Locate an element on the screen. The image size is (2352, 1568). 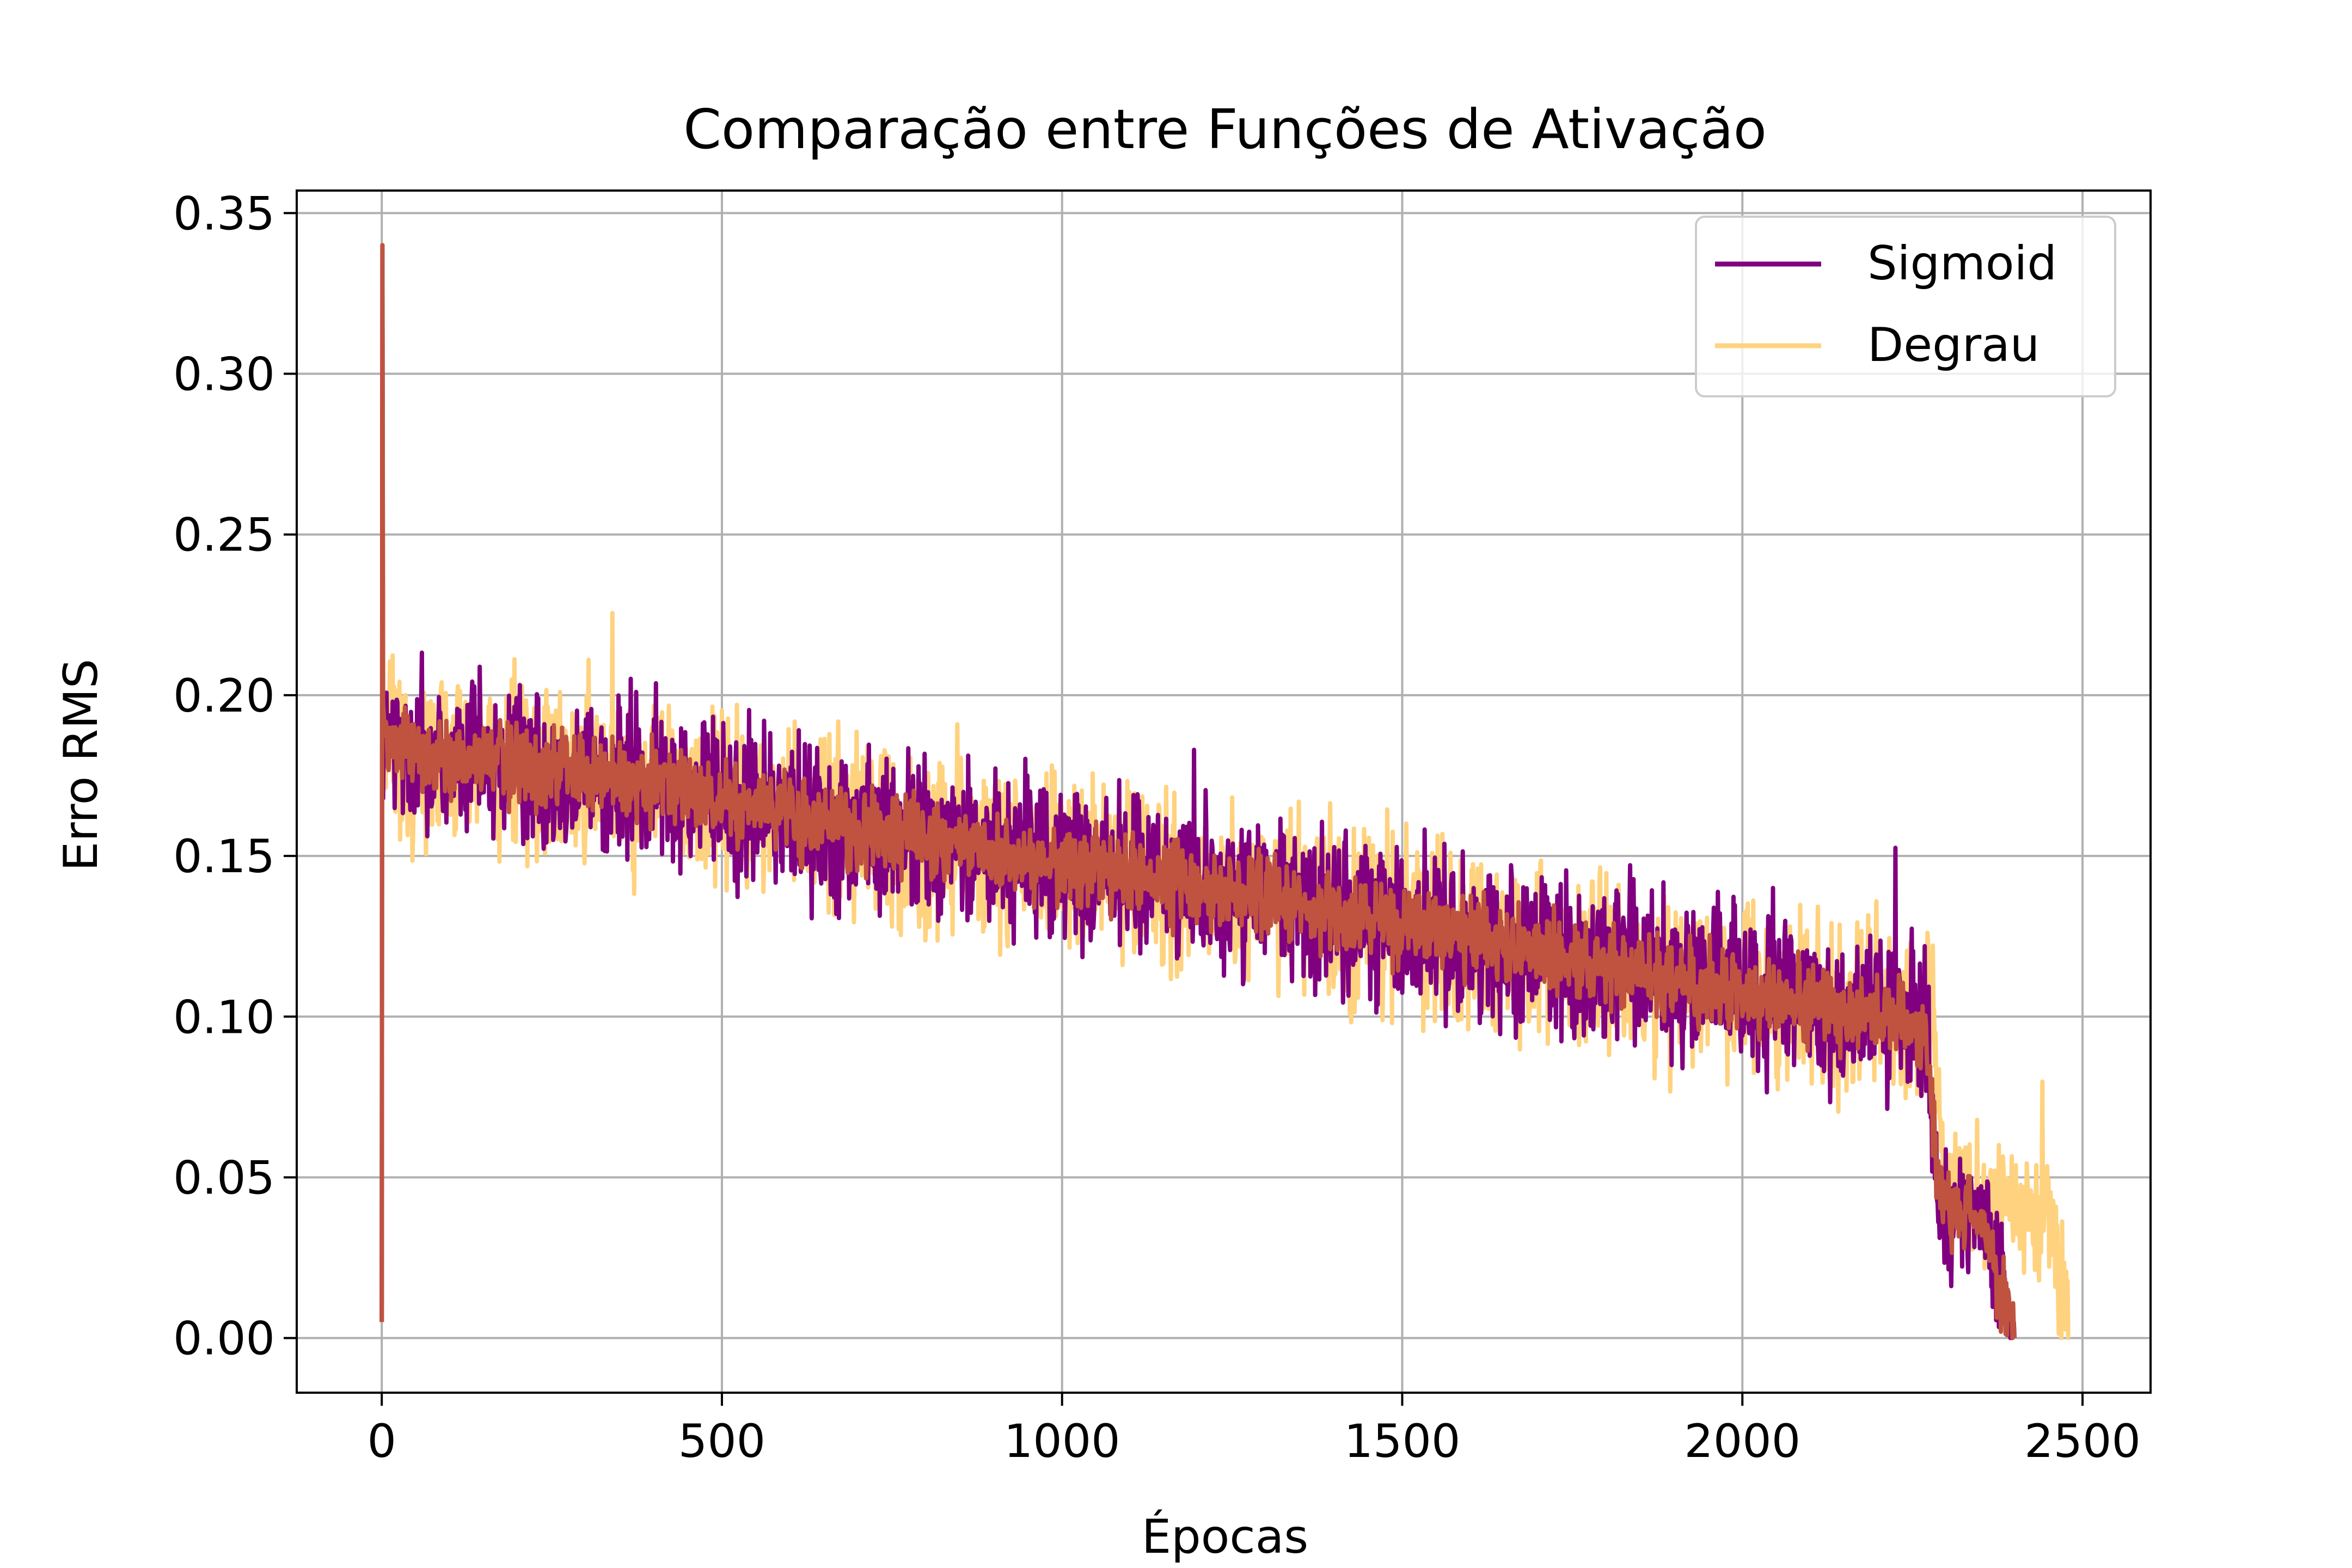
x-tick-label: 500 is located at coordinates (721, 1441).